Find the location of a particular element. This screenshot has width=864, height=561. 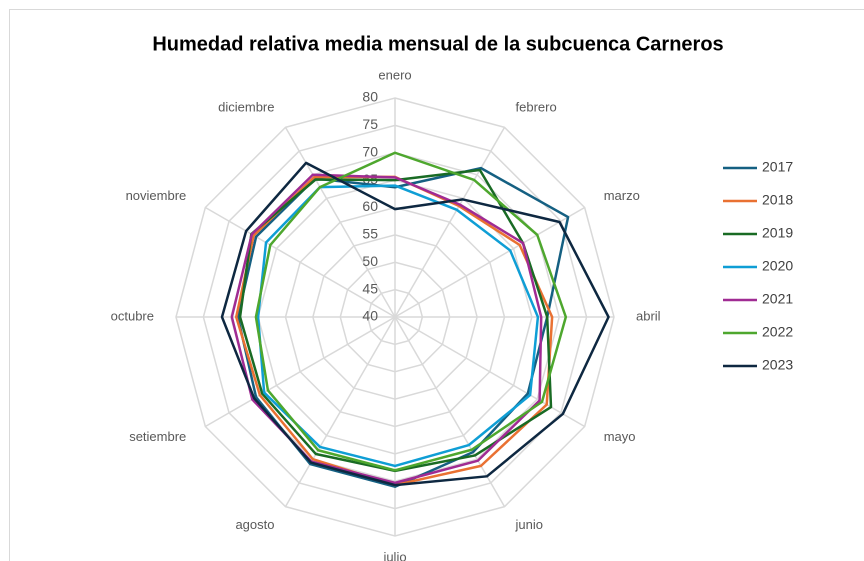

category-label: octubre is located at coordinates (132, 315).